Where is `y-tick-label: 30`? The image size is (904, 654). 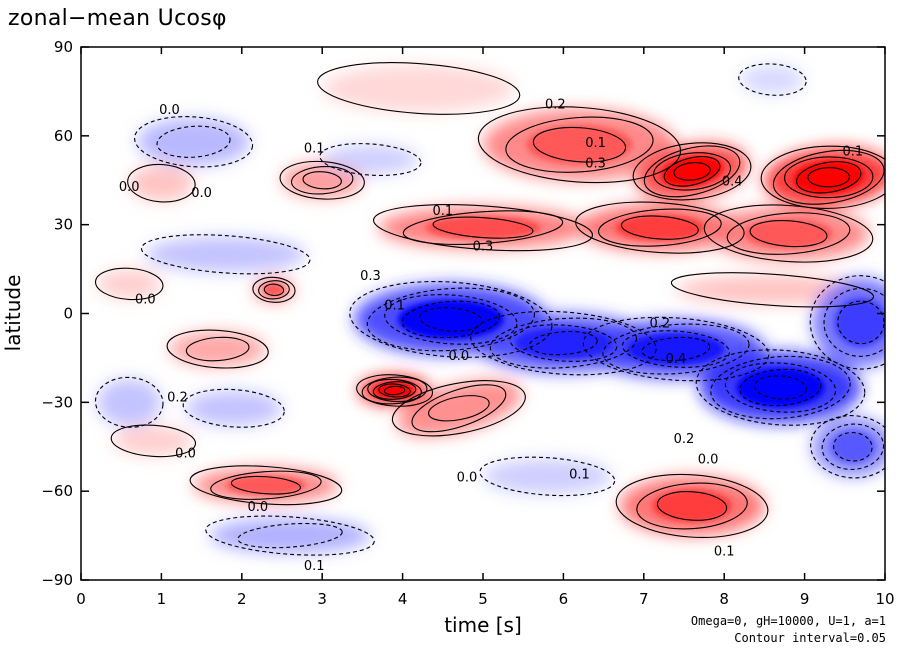
y-tick-label: 30 is located at coordinates (63, 225).